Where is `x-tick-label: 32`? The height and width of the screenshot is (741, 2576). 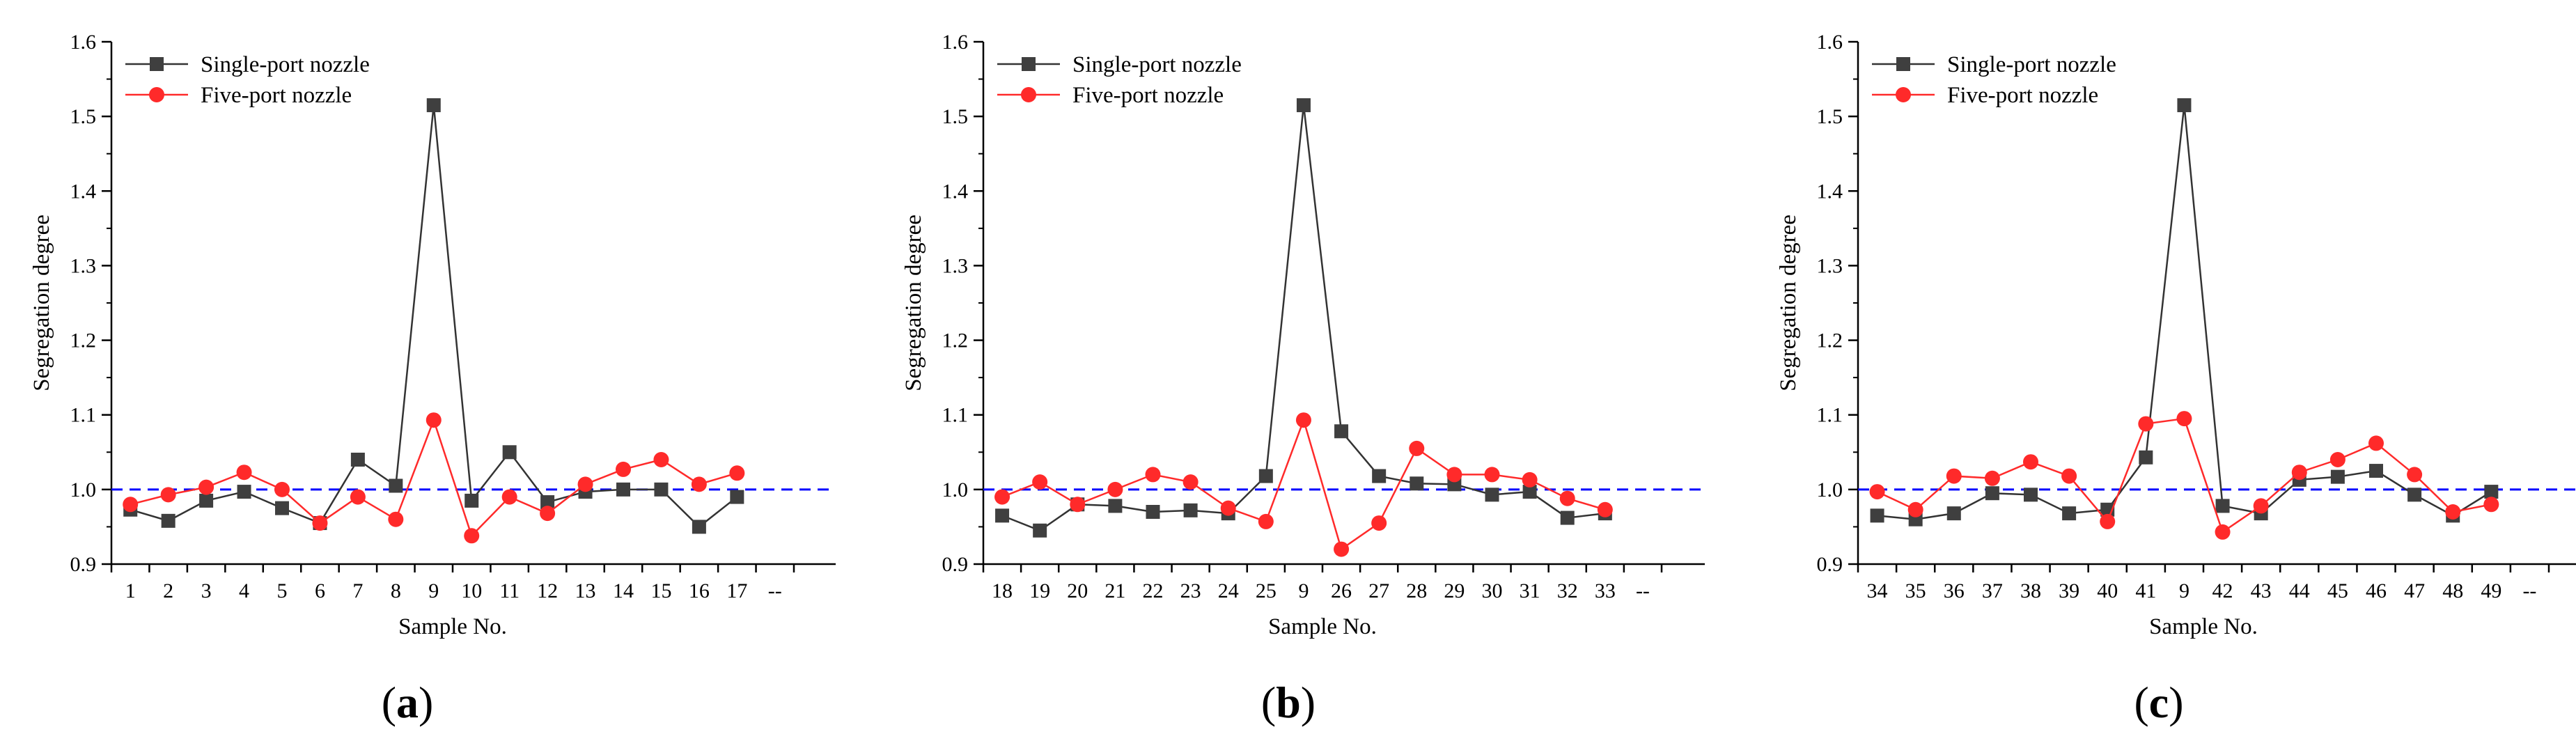
x-tick-label: 32 is located at coordinates (1567, 590).